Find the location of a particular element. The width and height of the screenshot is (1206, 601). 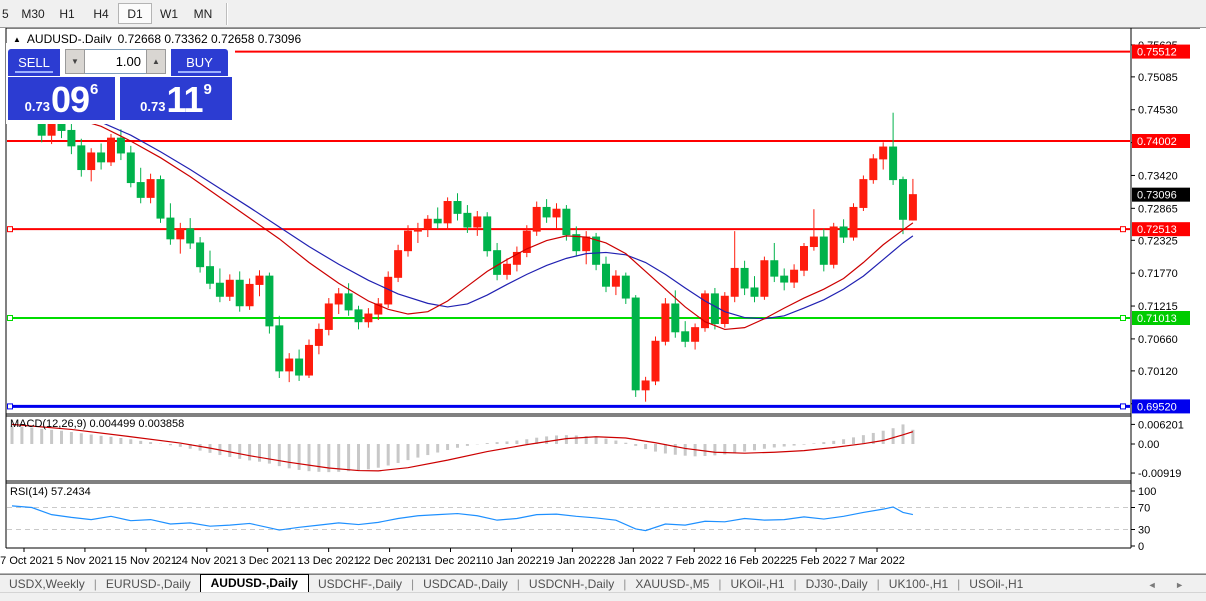

sell-price-display: 0.73 09 6 is located at coordinates (61, 98).